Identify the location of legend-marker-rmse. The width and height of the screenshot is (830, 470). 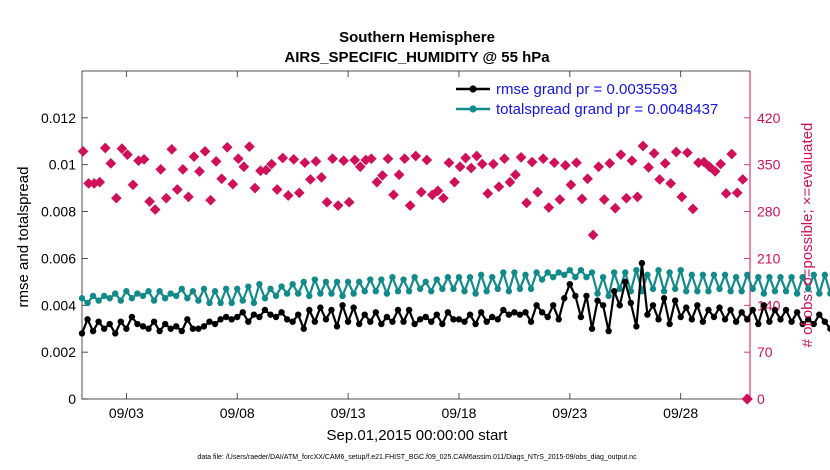
(473, 89).